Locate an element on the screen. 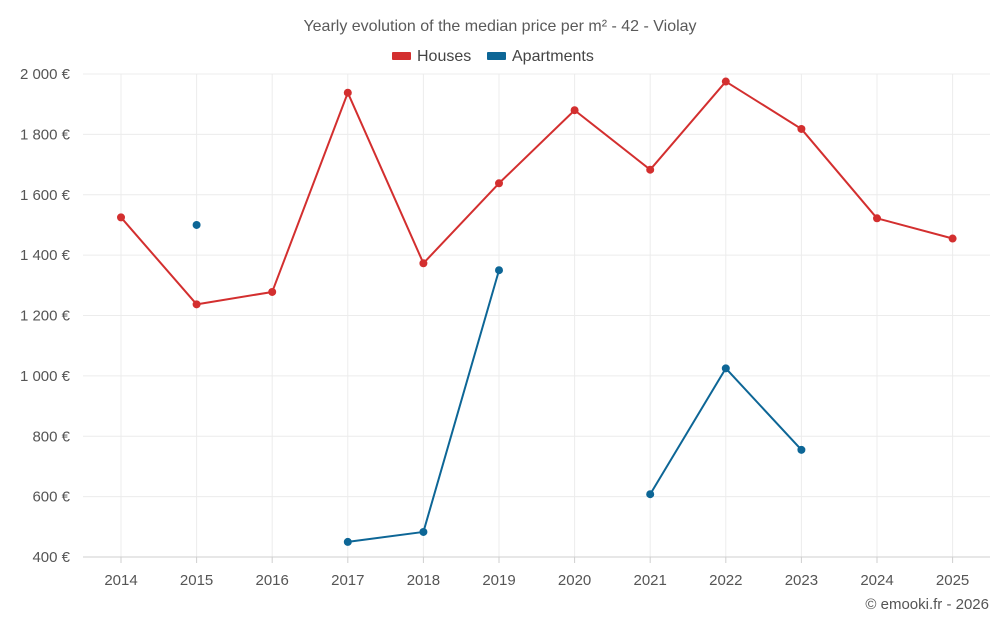 Image resolution: width=1000 pixels, height=625 pixels. y-tick-label: 1 600 € is located at coordinates (45, 195).